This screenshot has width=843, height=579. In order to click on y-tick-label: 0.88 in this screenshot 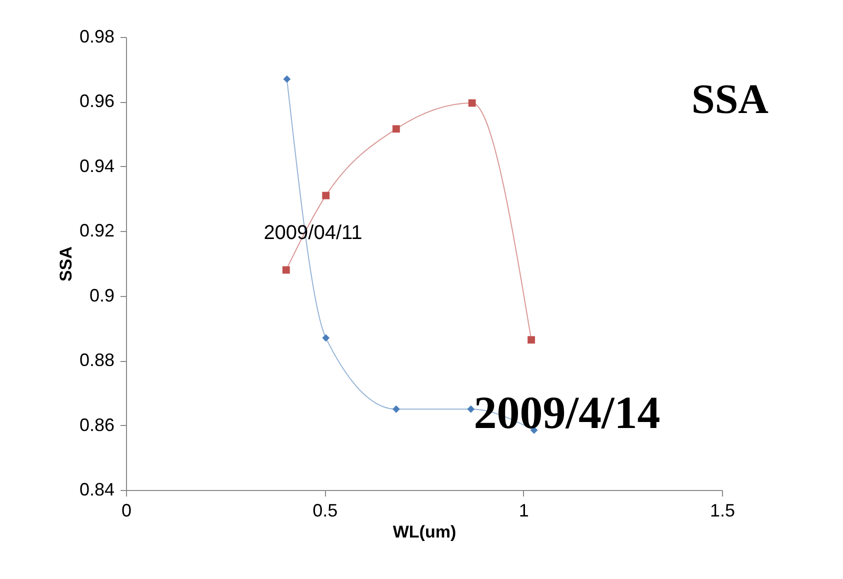, I will do `click(96, 360)`.